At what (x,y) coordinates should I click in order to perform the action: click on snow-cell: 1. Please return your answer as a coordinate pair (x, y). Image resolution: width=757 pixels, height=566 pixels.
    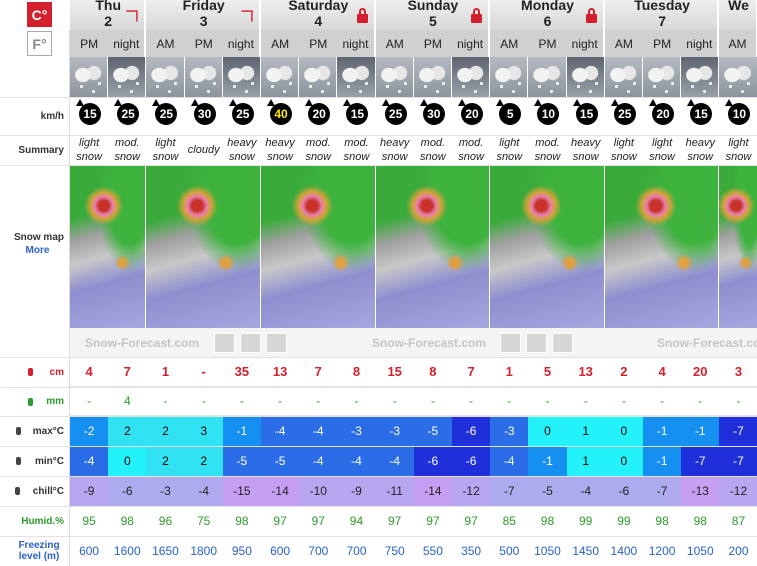
    Looking at the image, I should click on (165, 372).